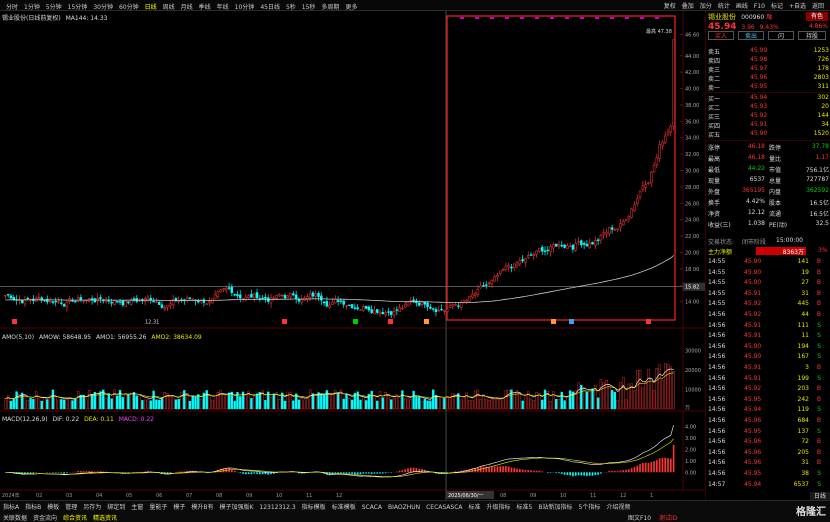 This screenshot has width=830, height=522. Describe the element at coordinates (751, 35) in the screenshot. I see `action-button: 卖出` at that location.